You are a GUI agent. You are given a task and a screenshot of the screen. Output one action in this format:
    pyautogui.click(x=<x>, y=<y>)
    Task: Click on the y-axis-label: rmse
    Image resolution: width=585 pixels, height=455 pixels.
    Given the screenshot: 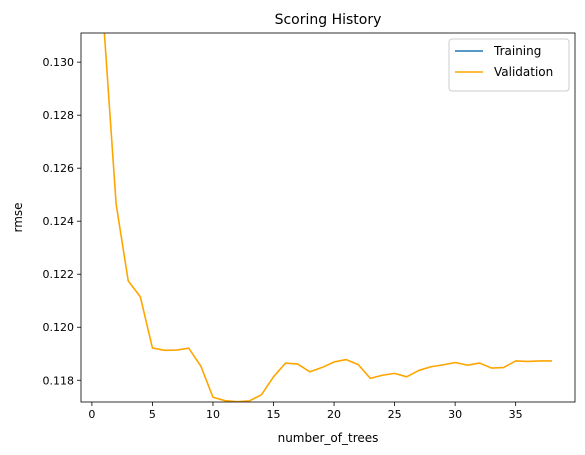 What is the action you would take?
    pyautogui.click(x=18, y=217)
    